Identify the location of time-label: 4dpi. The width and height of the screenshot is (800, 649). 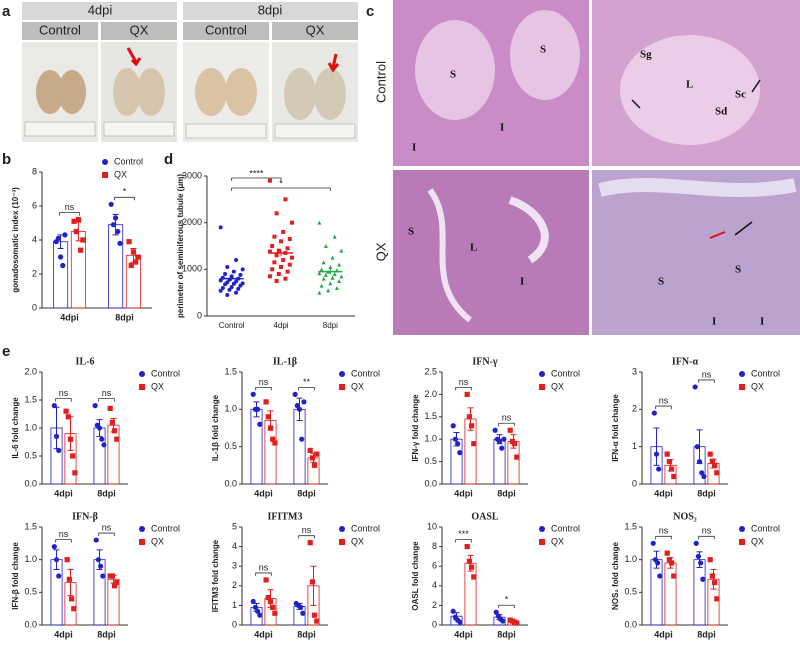
(100, 9).